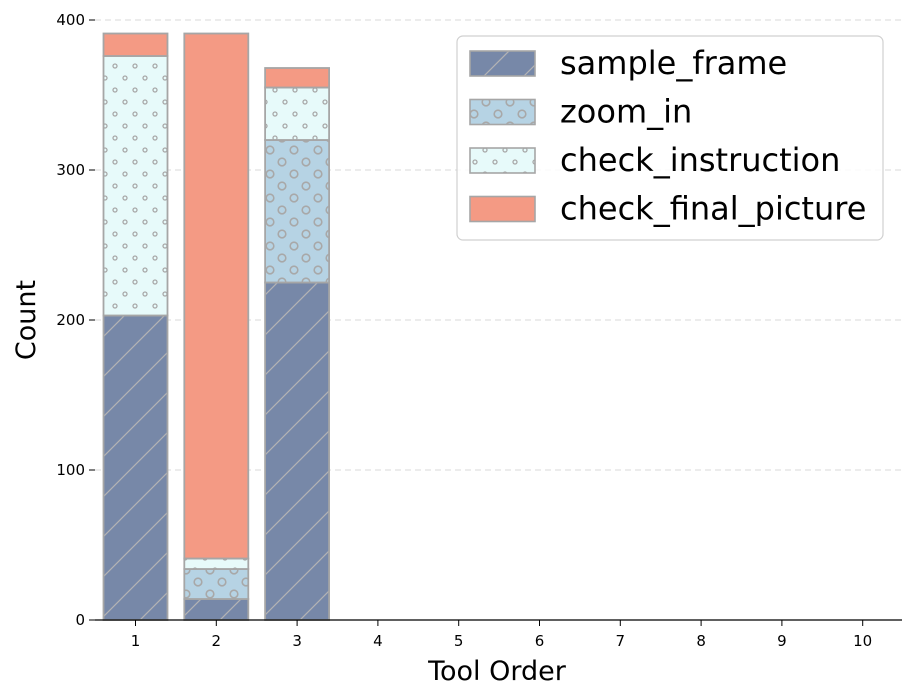 This screenshot has width=914, height=699. I want to click on legend-label: check_final_picture, so click(713, 209).